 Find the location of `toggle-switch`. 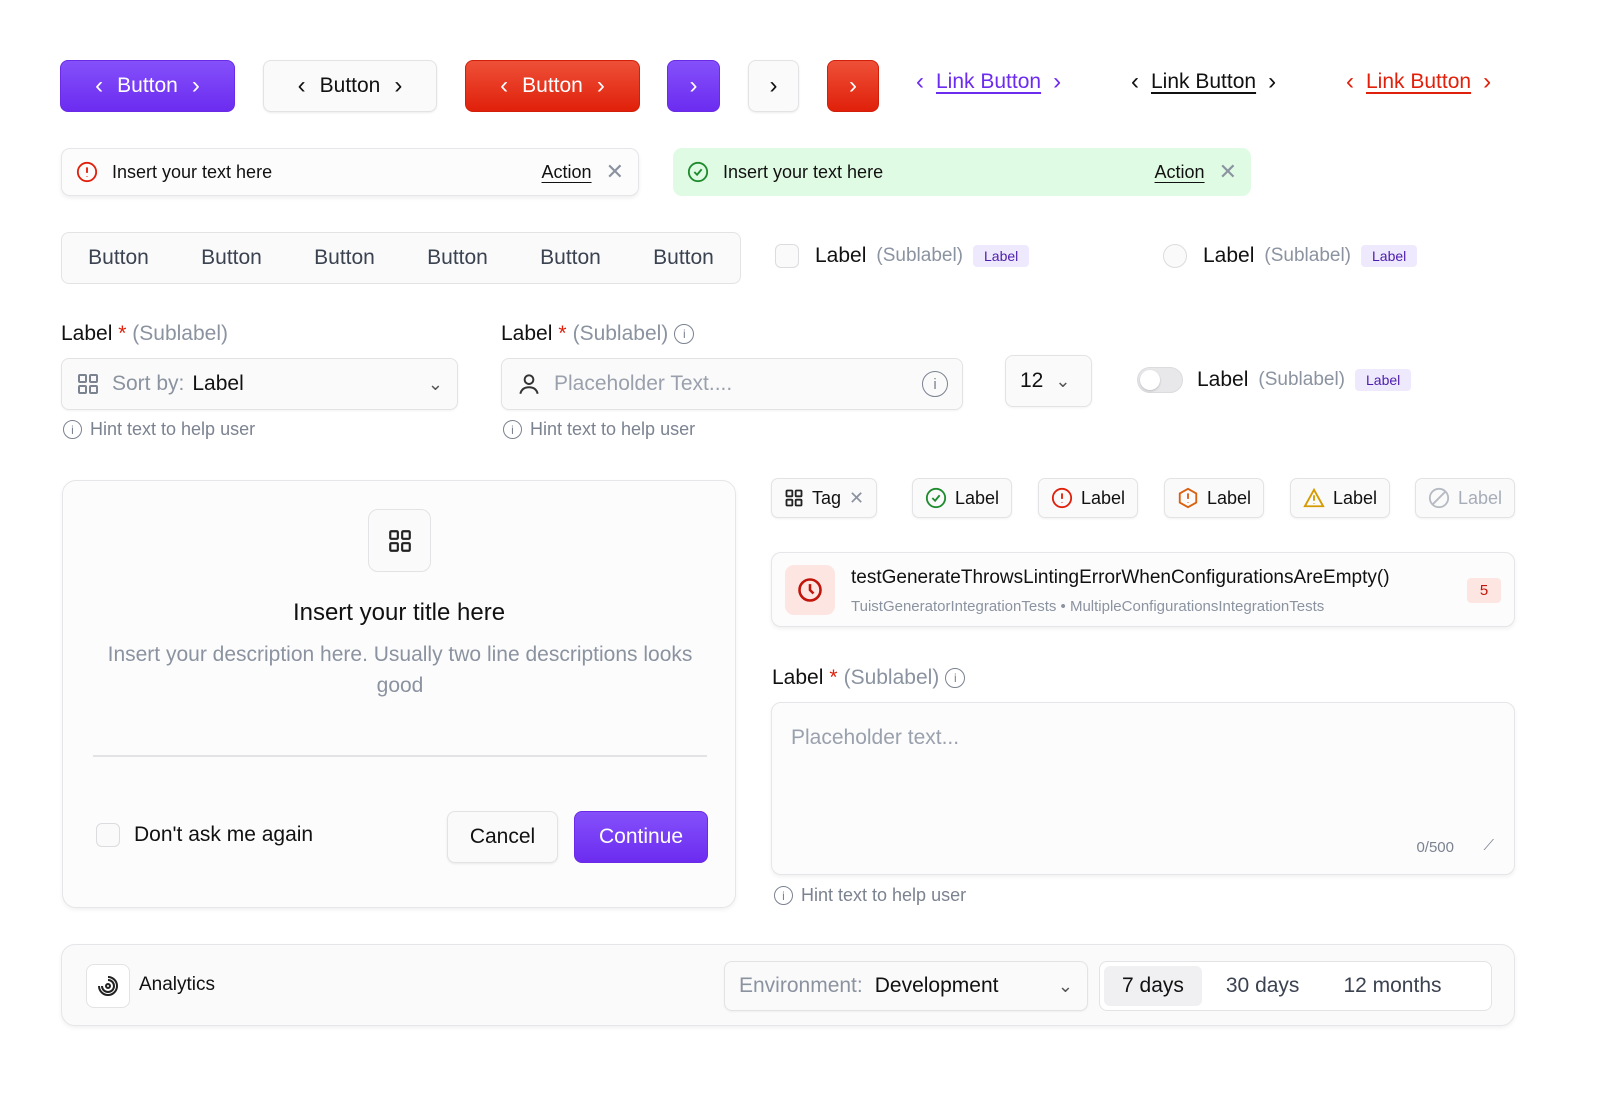

toggle-switch is located at coordinates (1160, 380).